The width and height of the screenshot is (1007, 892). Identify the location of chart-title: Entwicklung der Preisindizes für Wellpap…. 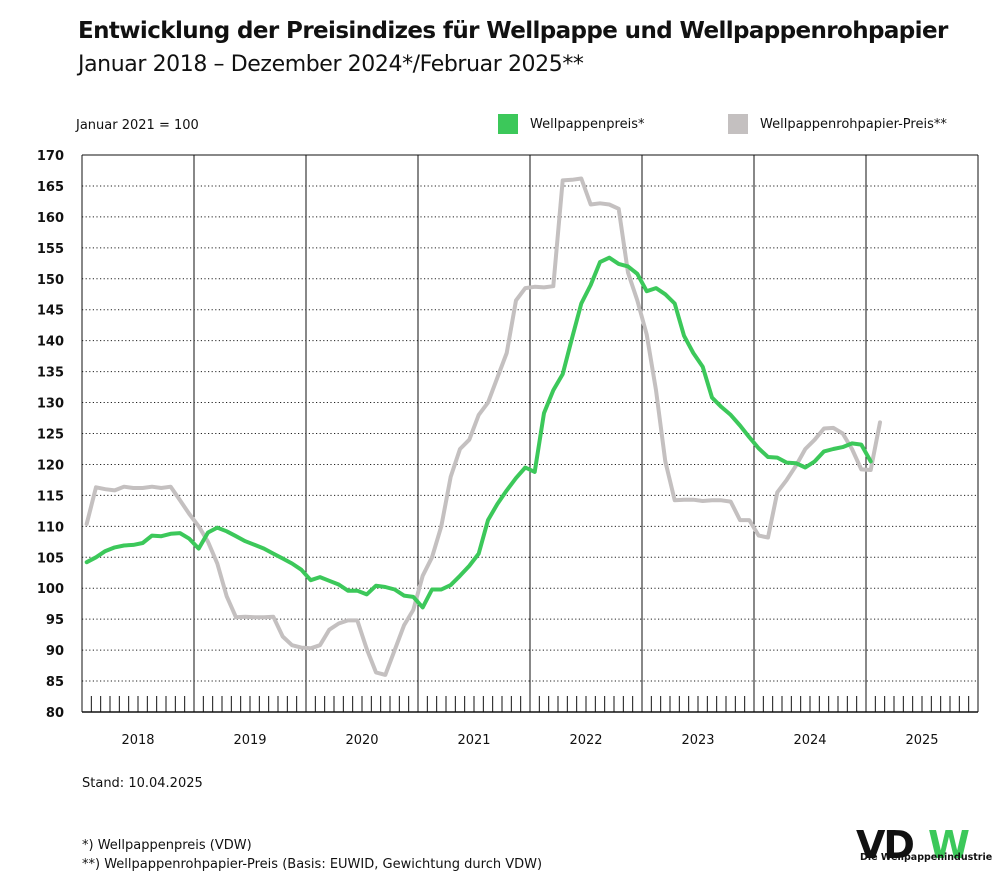
(513, 31).